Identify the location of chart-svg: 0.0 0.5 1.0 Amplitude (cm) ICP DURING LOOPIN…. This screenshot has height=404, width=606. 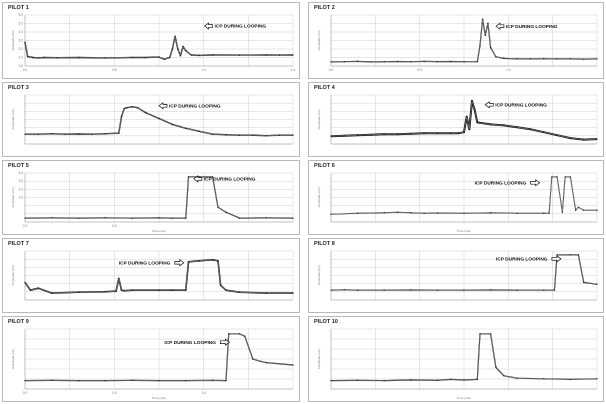
(457, 43).